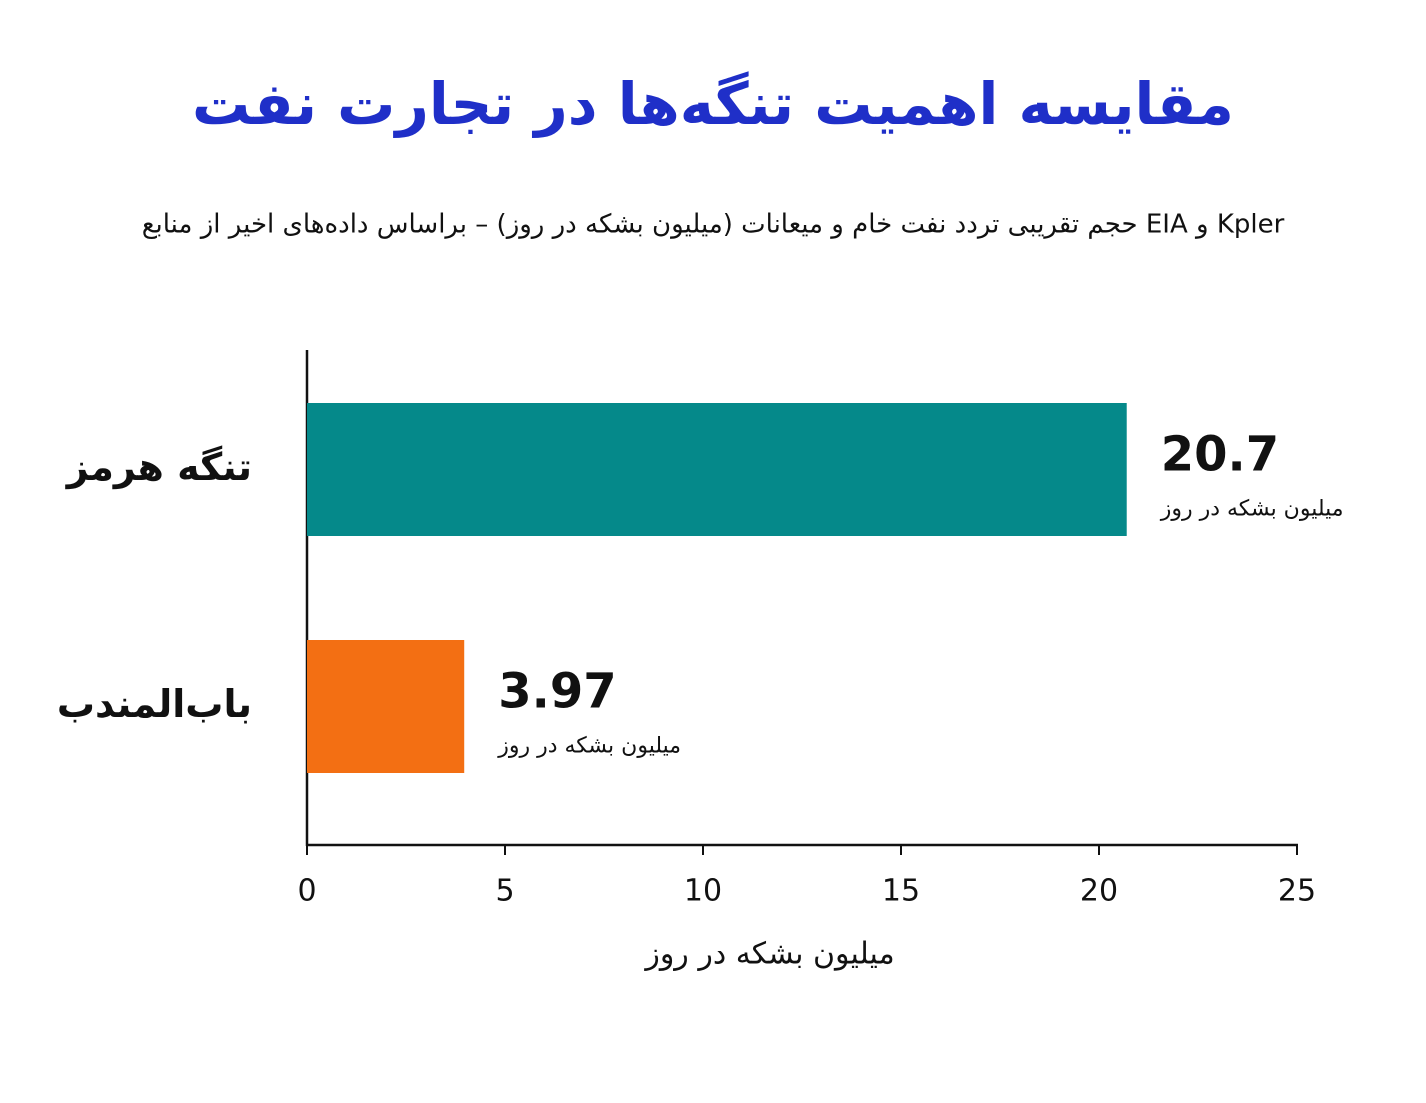  What do you see at coordinates (557, 692) in the screenshot?
I see `value-label: 3.97` at bounding box center [557, 692].